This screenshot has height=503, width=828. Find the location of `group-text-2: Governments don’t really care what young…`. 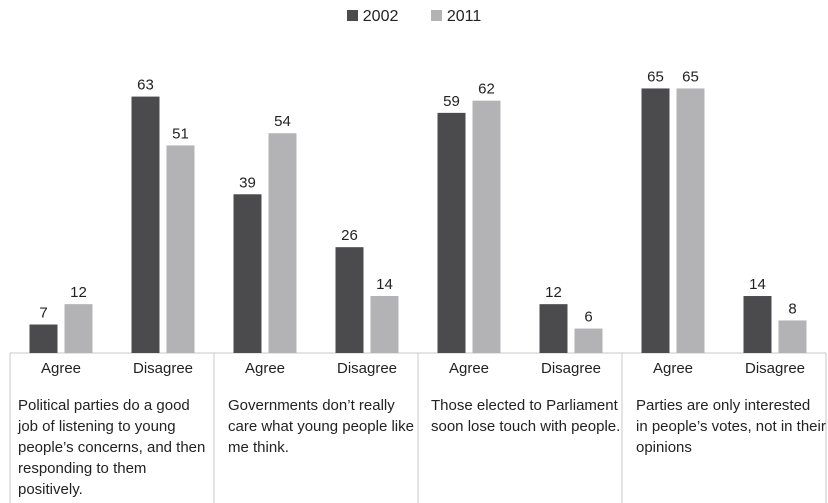

group-text-2: Governments don’t really care what young… is located at coordinates (321, 426).